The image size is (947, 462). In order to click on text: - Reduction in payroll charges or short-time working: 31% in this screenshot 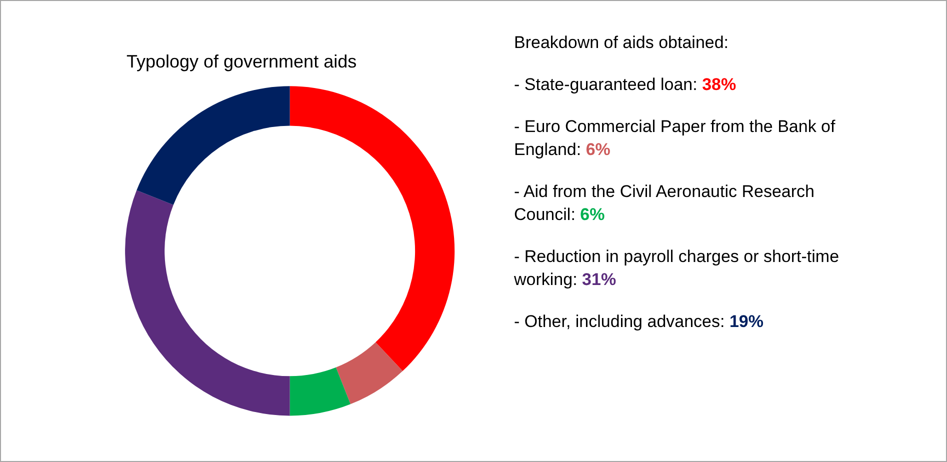, I will do `click(677, 268)`.